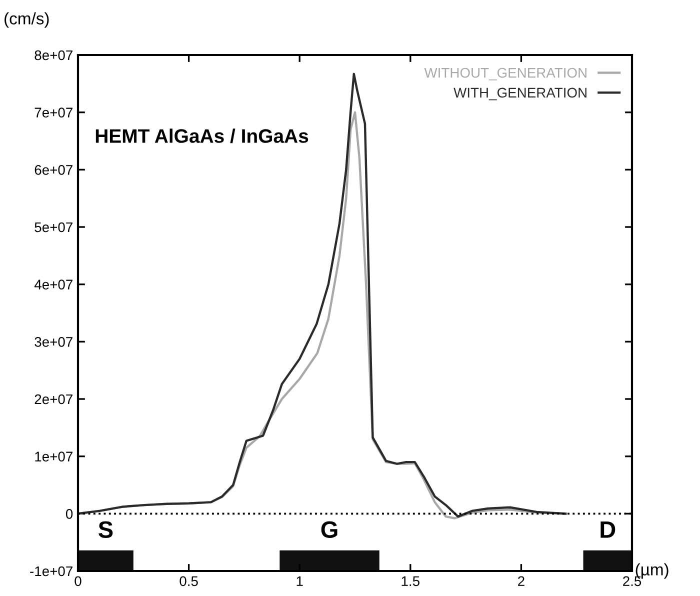  I want to click on y-tick-label: 4e+07, so click(53, 285).